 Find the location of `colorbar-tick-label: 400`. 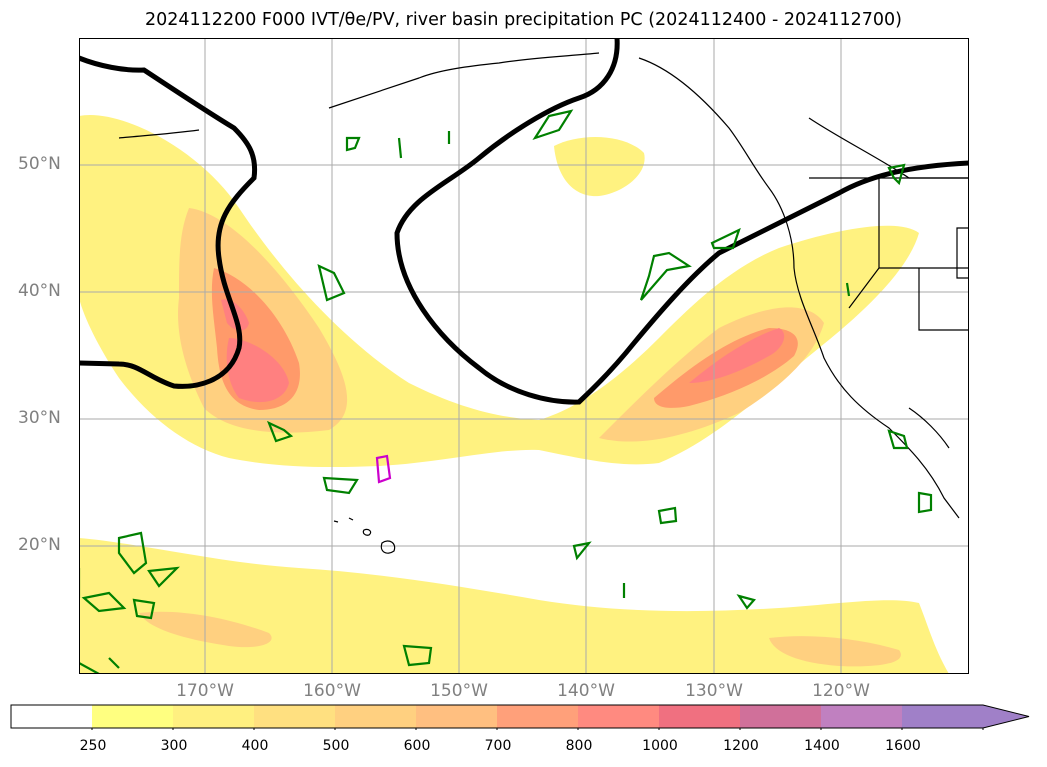

colorbar-tick-label: 400 is located at coordinates (255, 746).